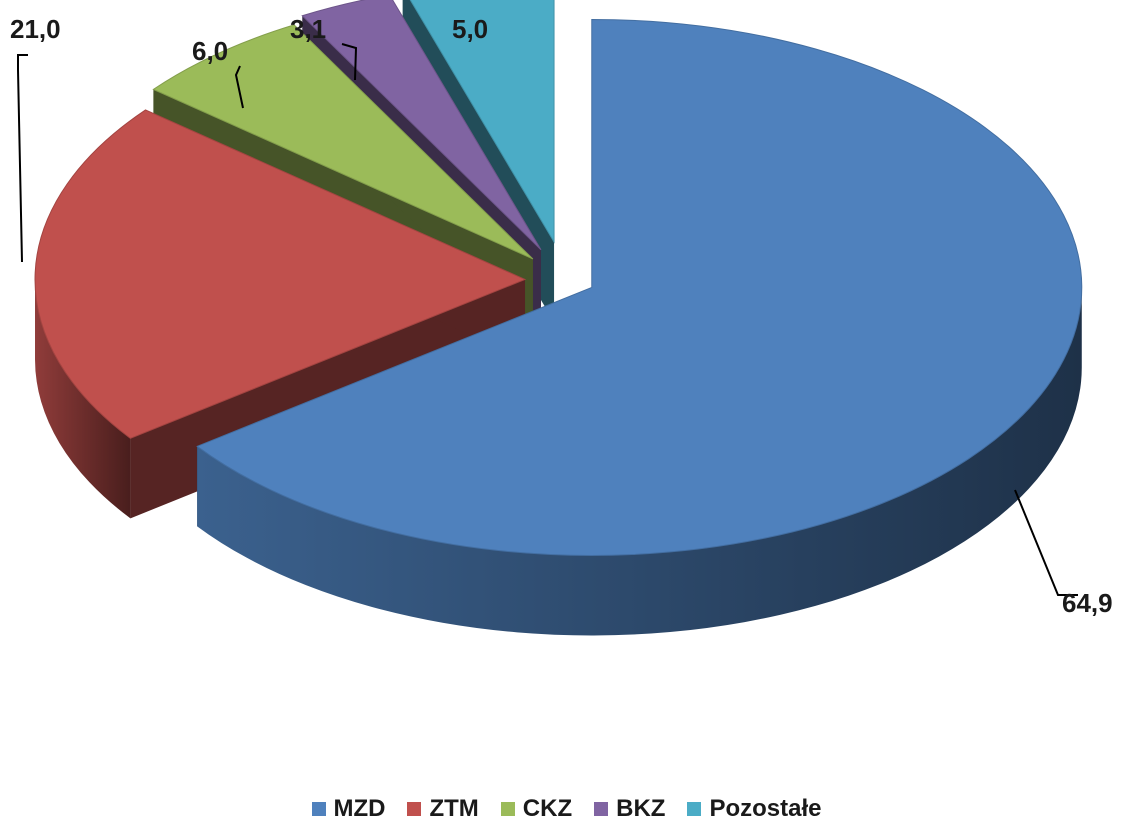  What do you see at coordinates (210, 51) in the screenshot?
I see `data-label-ckz: 6,0` at bounding box center [210, 51].